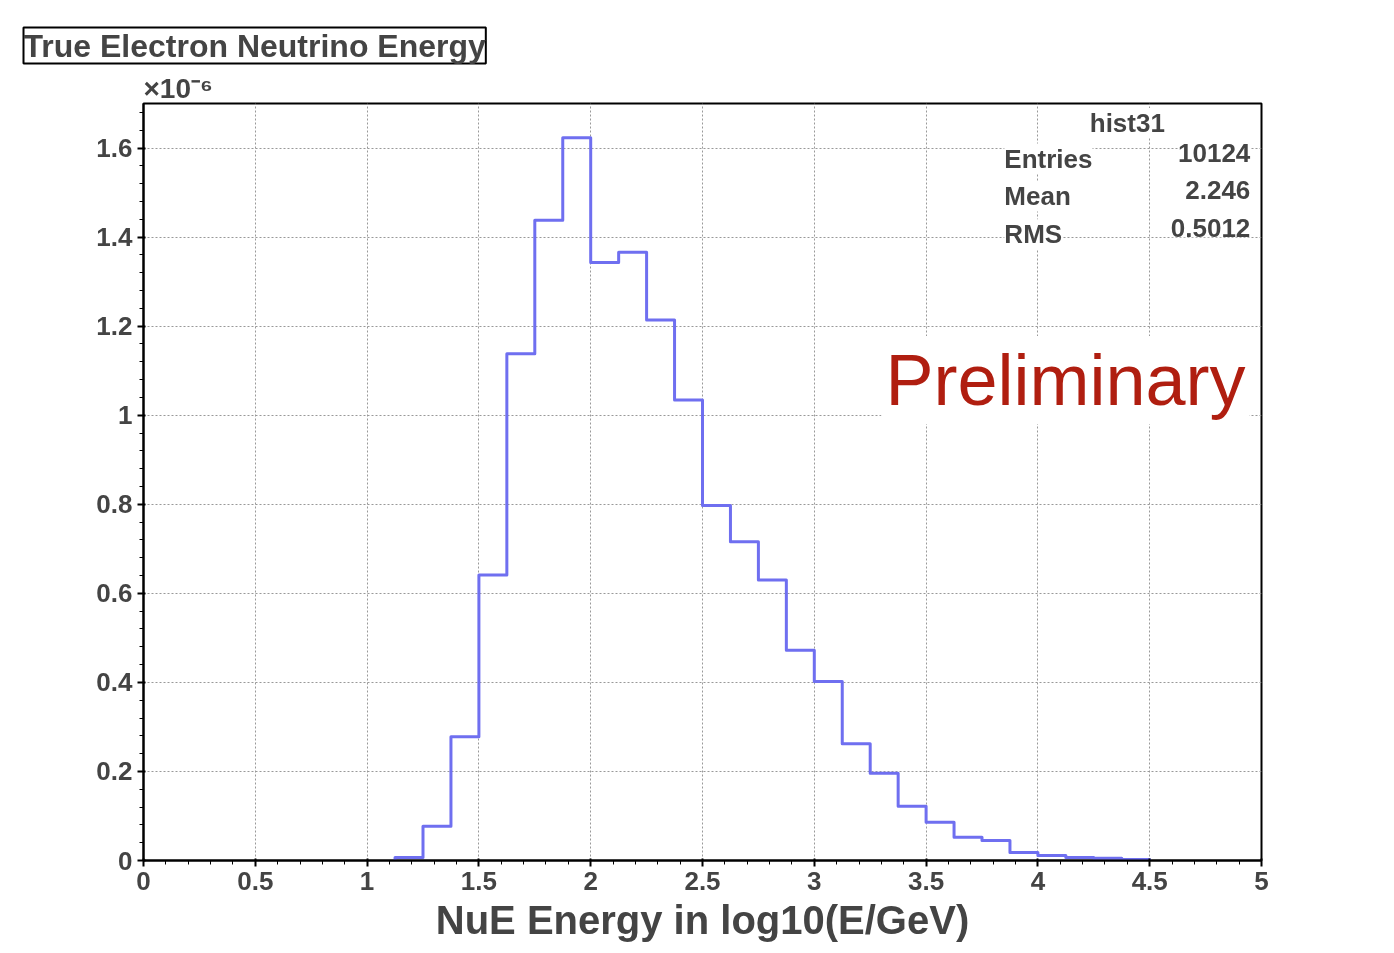 This screenshot has height=953, width=1394. What do you see at coordinates (1033, 234) in the screenshot?
I see `annotation: RMS` at bounding box center [1033, 234].